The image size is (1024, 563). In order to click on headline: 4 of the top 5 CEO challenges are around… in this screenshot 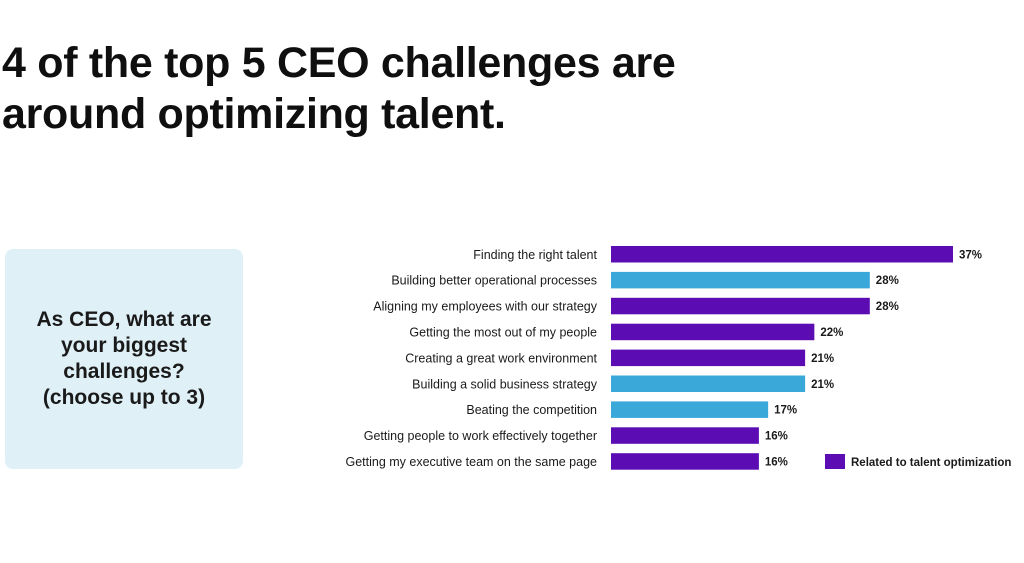, I will do `click(339, 89)`.